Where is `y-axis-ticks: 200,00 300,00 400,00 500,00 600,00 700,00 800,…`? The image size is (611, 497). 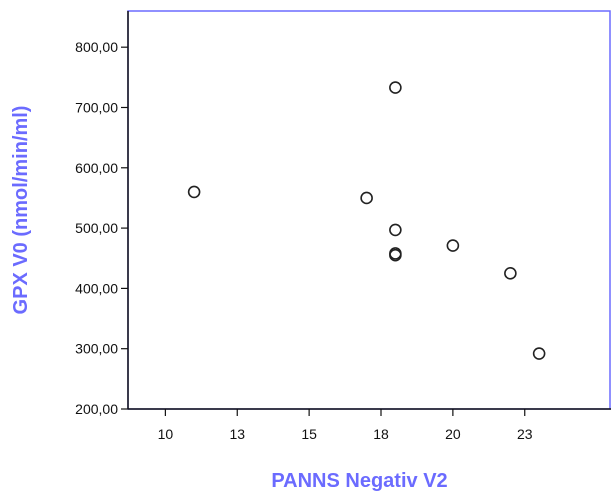 y-axis-ticks: 200,00 300,00 400,00 500,00 600,00 700,00 800,… is located at coordinates (101, 228).